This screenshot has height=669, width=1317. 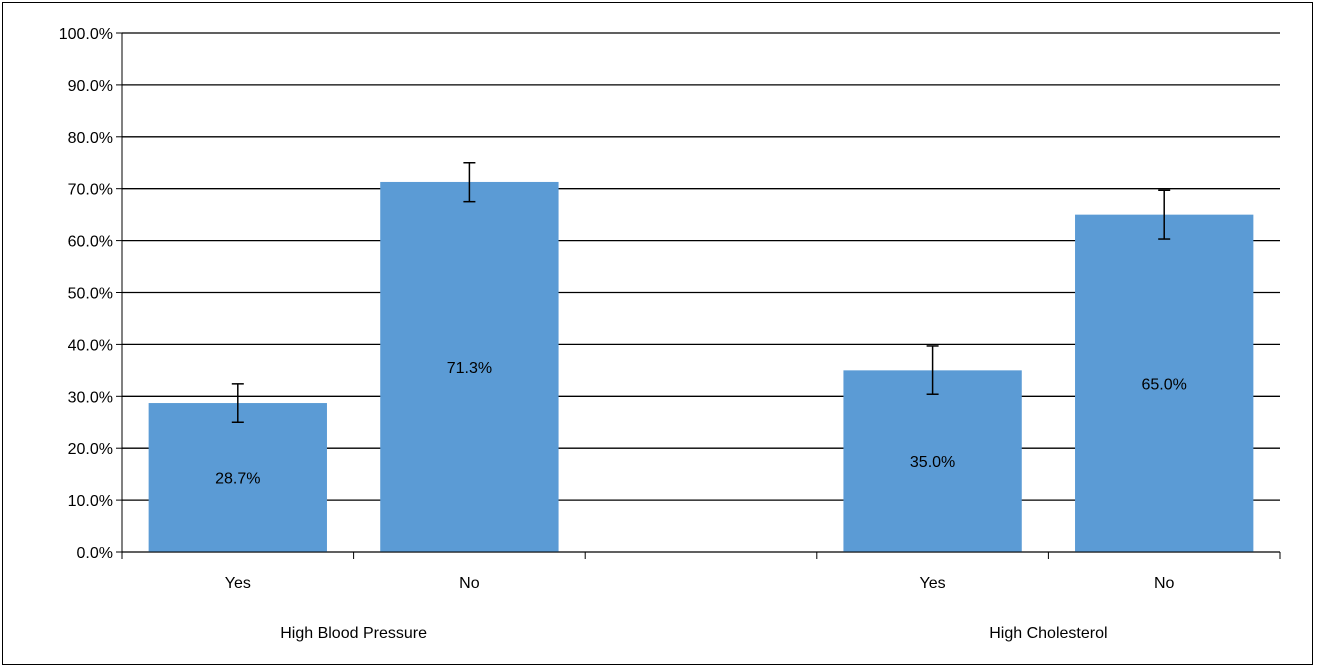 I want to click on y-tick-label: 50.0%, so click(x=90, y=294).